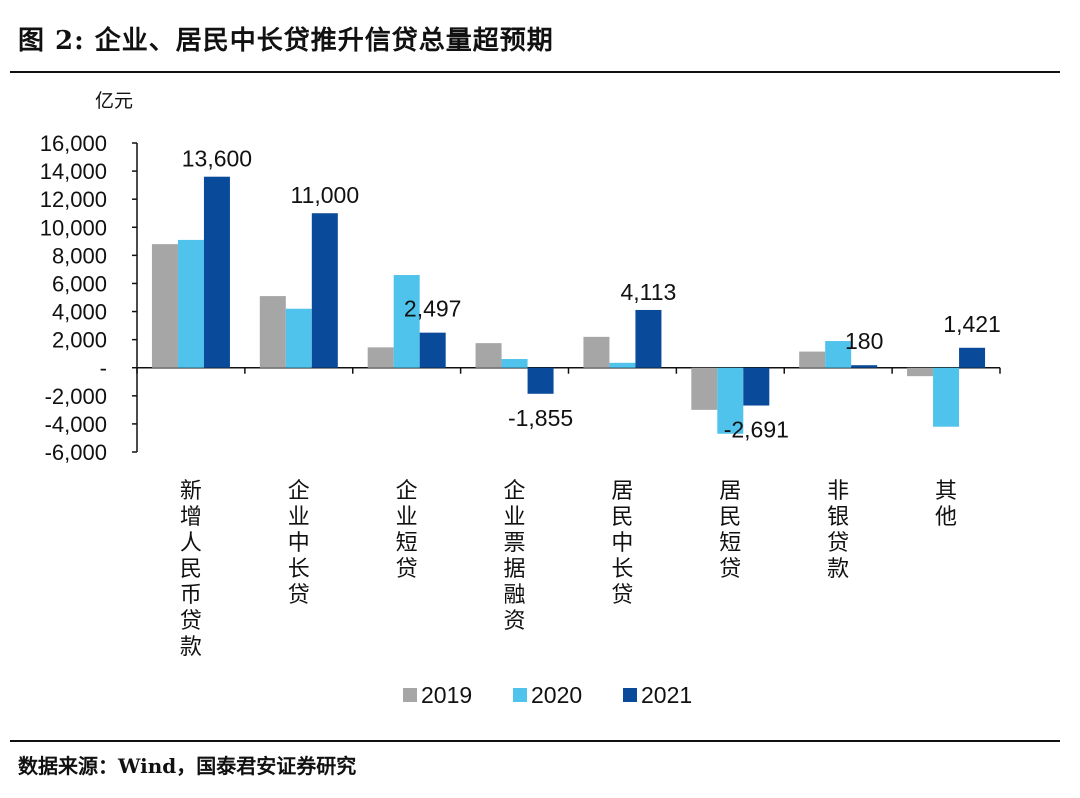 This screenshot has height=798, width=1080. I want to click on y-tick-label: 16,000, so click(73, 143).